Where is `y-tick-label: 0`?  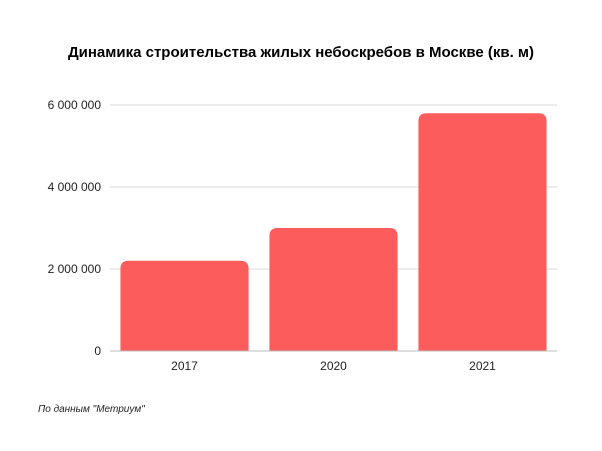 y-tick-label: 0 is located at coordinates (97, 351).